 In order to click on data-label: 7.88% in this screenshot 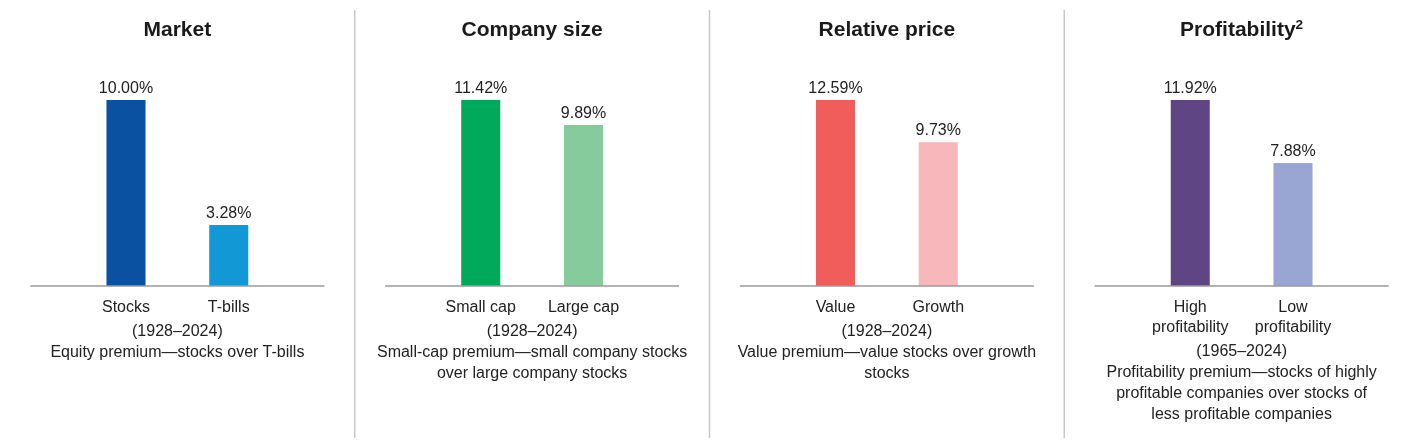, I will do `click(1293, 151)`.